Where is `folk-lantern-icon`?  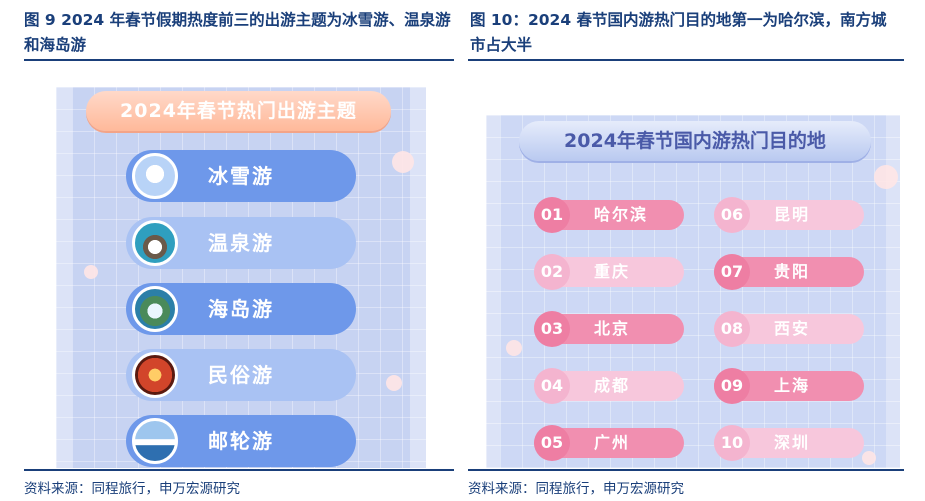
folk-lantern-icon is located at coordinates (155, 375).